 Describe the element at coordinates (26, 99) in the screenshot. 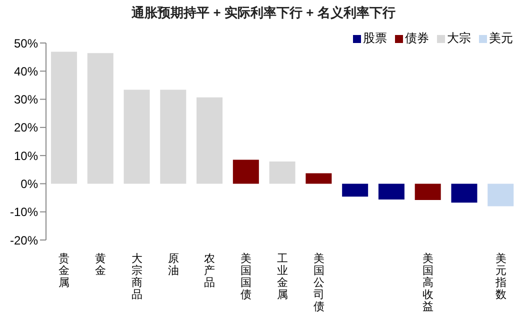

I see `y-tick-label: 30%` at that location.